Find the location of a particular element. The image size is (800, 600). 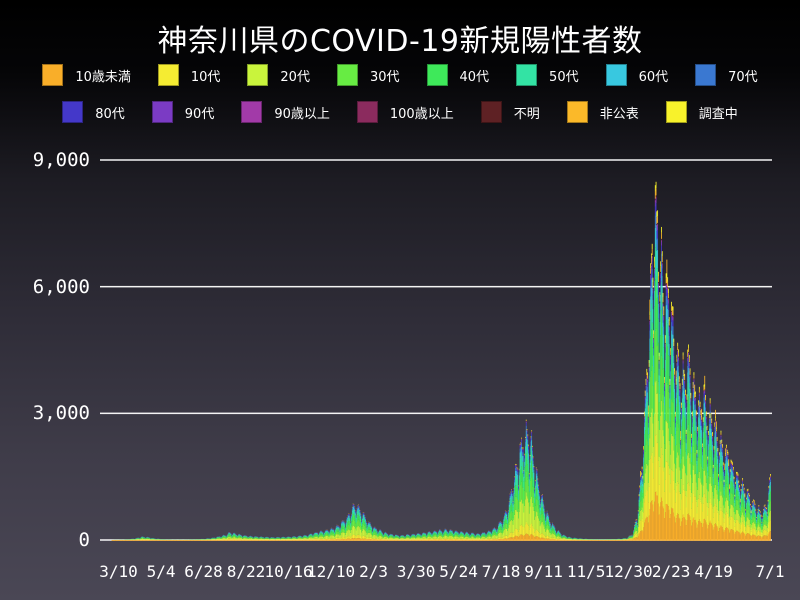

legend-item-label: 40代 is located at coordinates (474, 77).